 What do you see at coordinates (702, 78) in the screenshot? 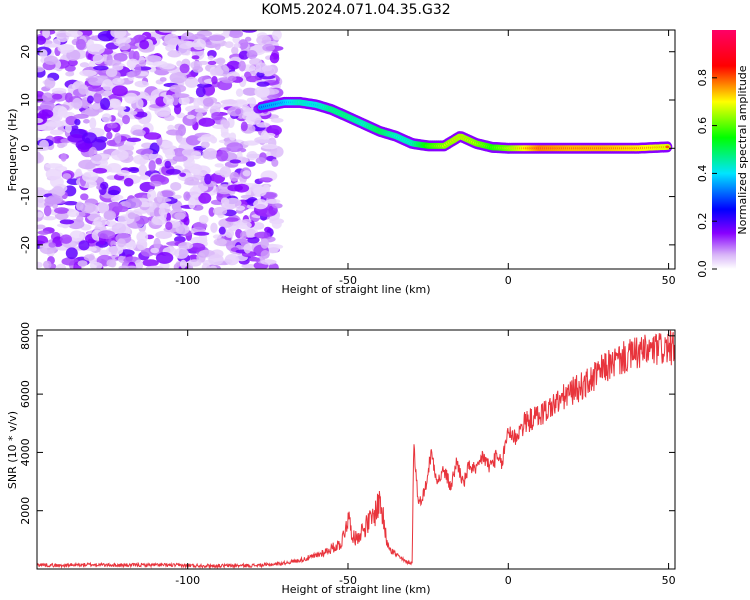
I see `colorbar-tick-label: 0.8` at bounding box center [702, 78].